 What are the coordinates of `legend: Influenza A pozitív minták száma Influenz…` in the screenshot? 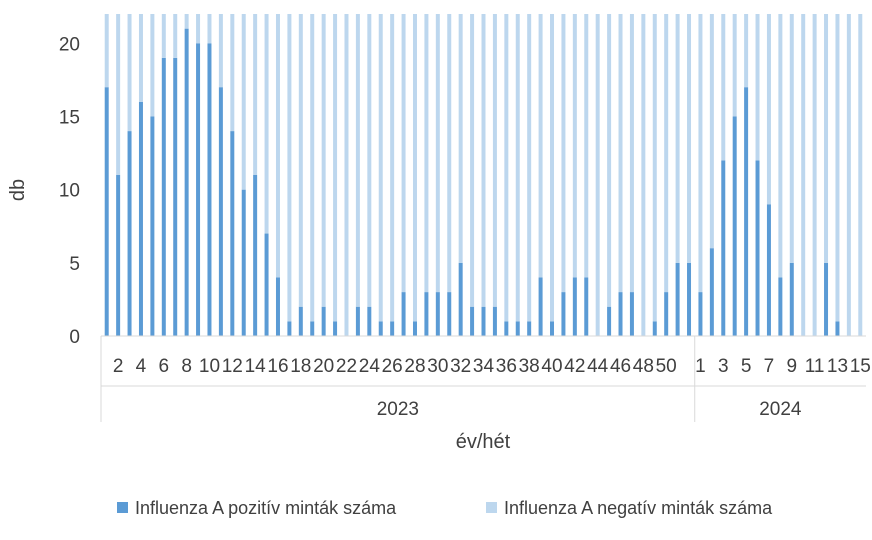 It's located at (445, 508).